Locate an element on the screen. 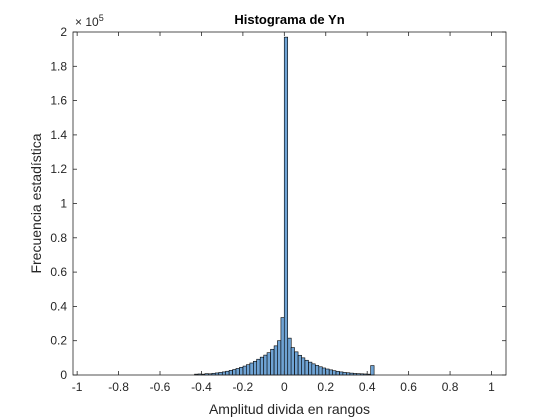  x-tick-label-4: -0.2 is located at coordinates (243, 387).